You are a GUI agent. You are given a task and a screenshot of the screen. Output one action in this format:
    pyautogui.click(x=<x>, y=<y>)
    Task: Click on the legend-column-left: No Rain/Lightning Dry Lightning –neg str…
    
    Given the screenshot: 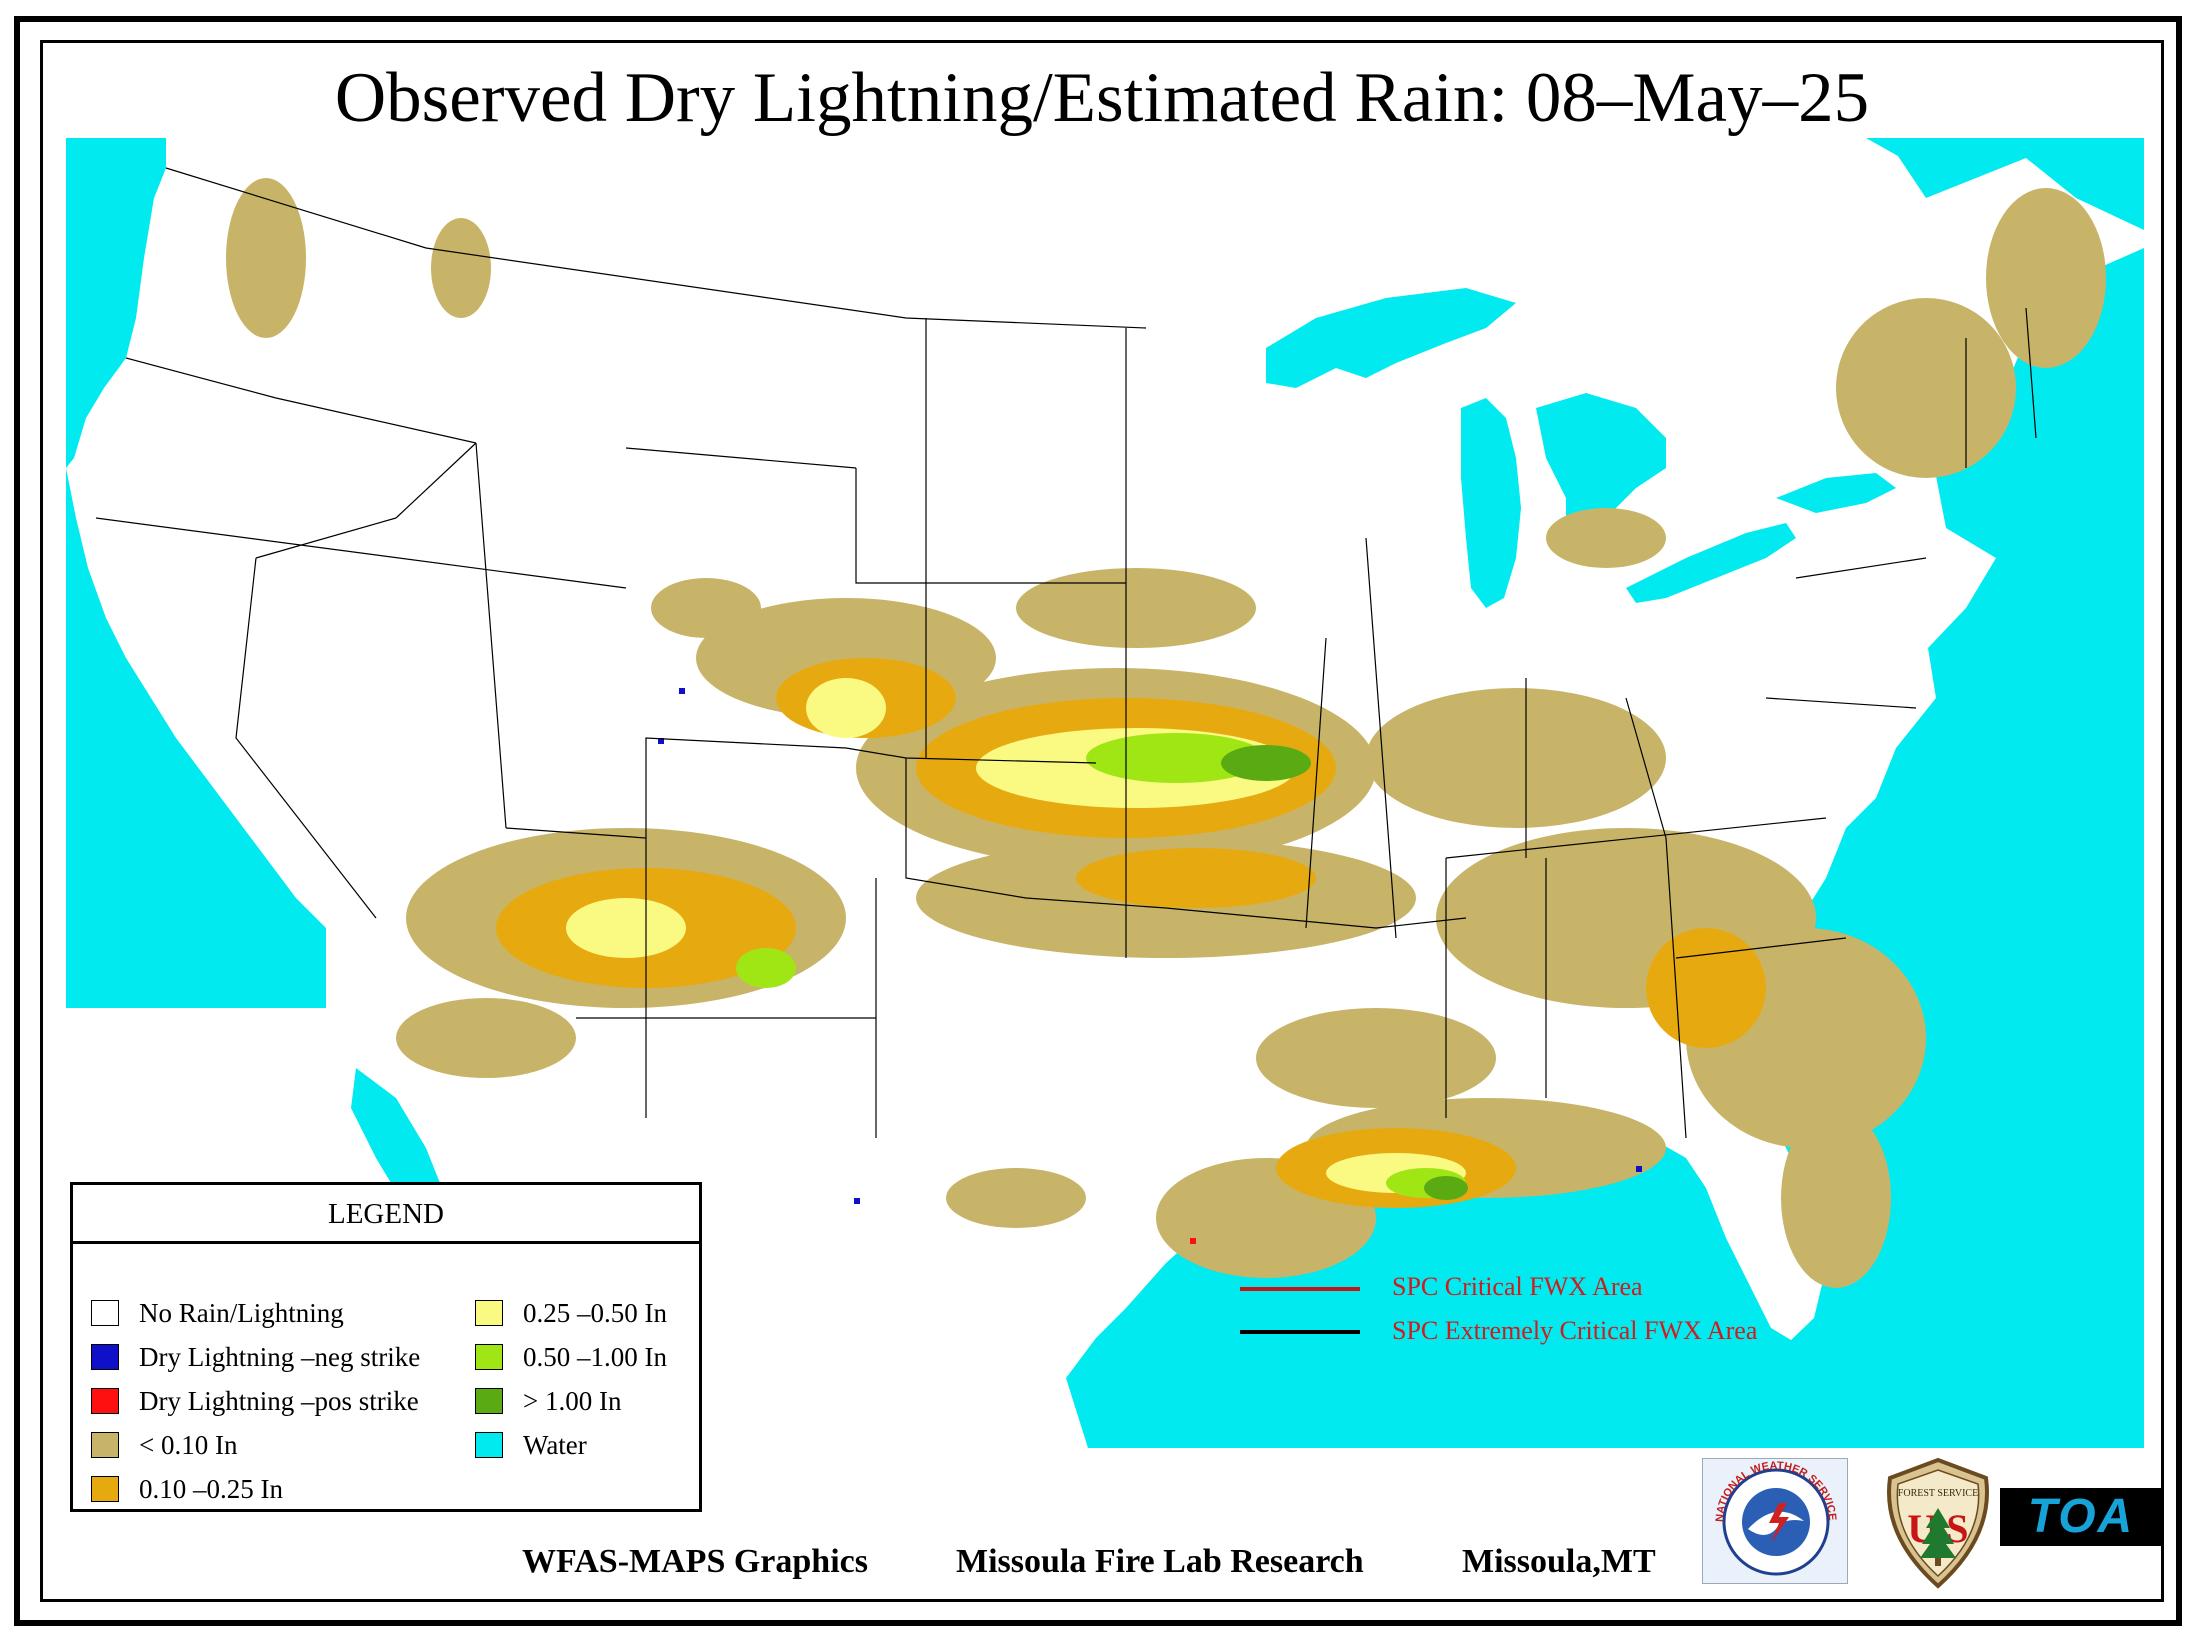 What is the action you would take?
    pyautogui.click(x=255, y=1401)
    